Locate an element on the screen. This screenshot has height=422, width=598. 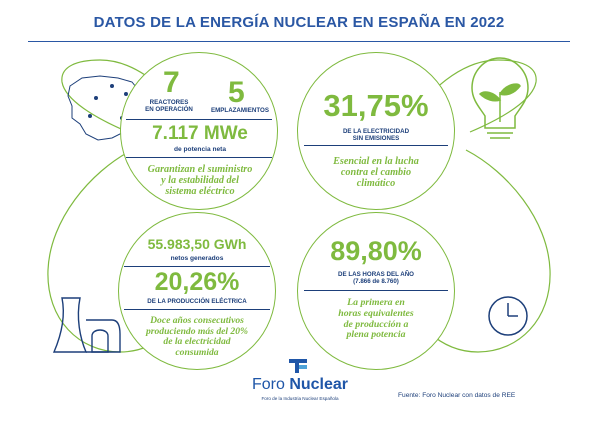
cooling-tower-icon is located at coordinates (86, 325).